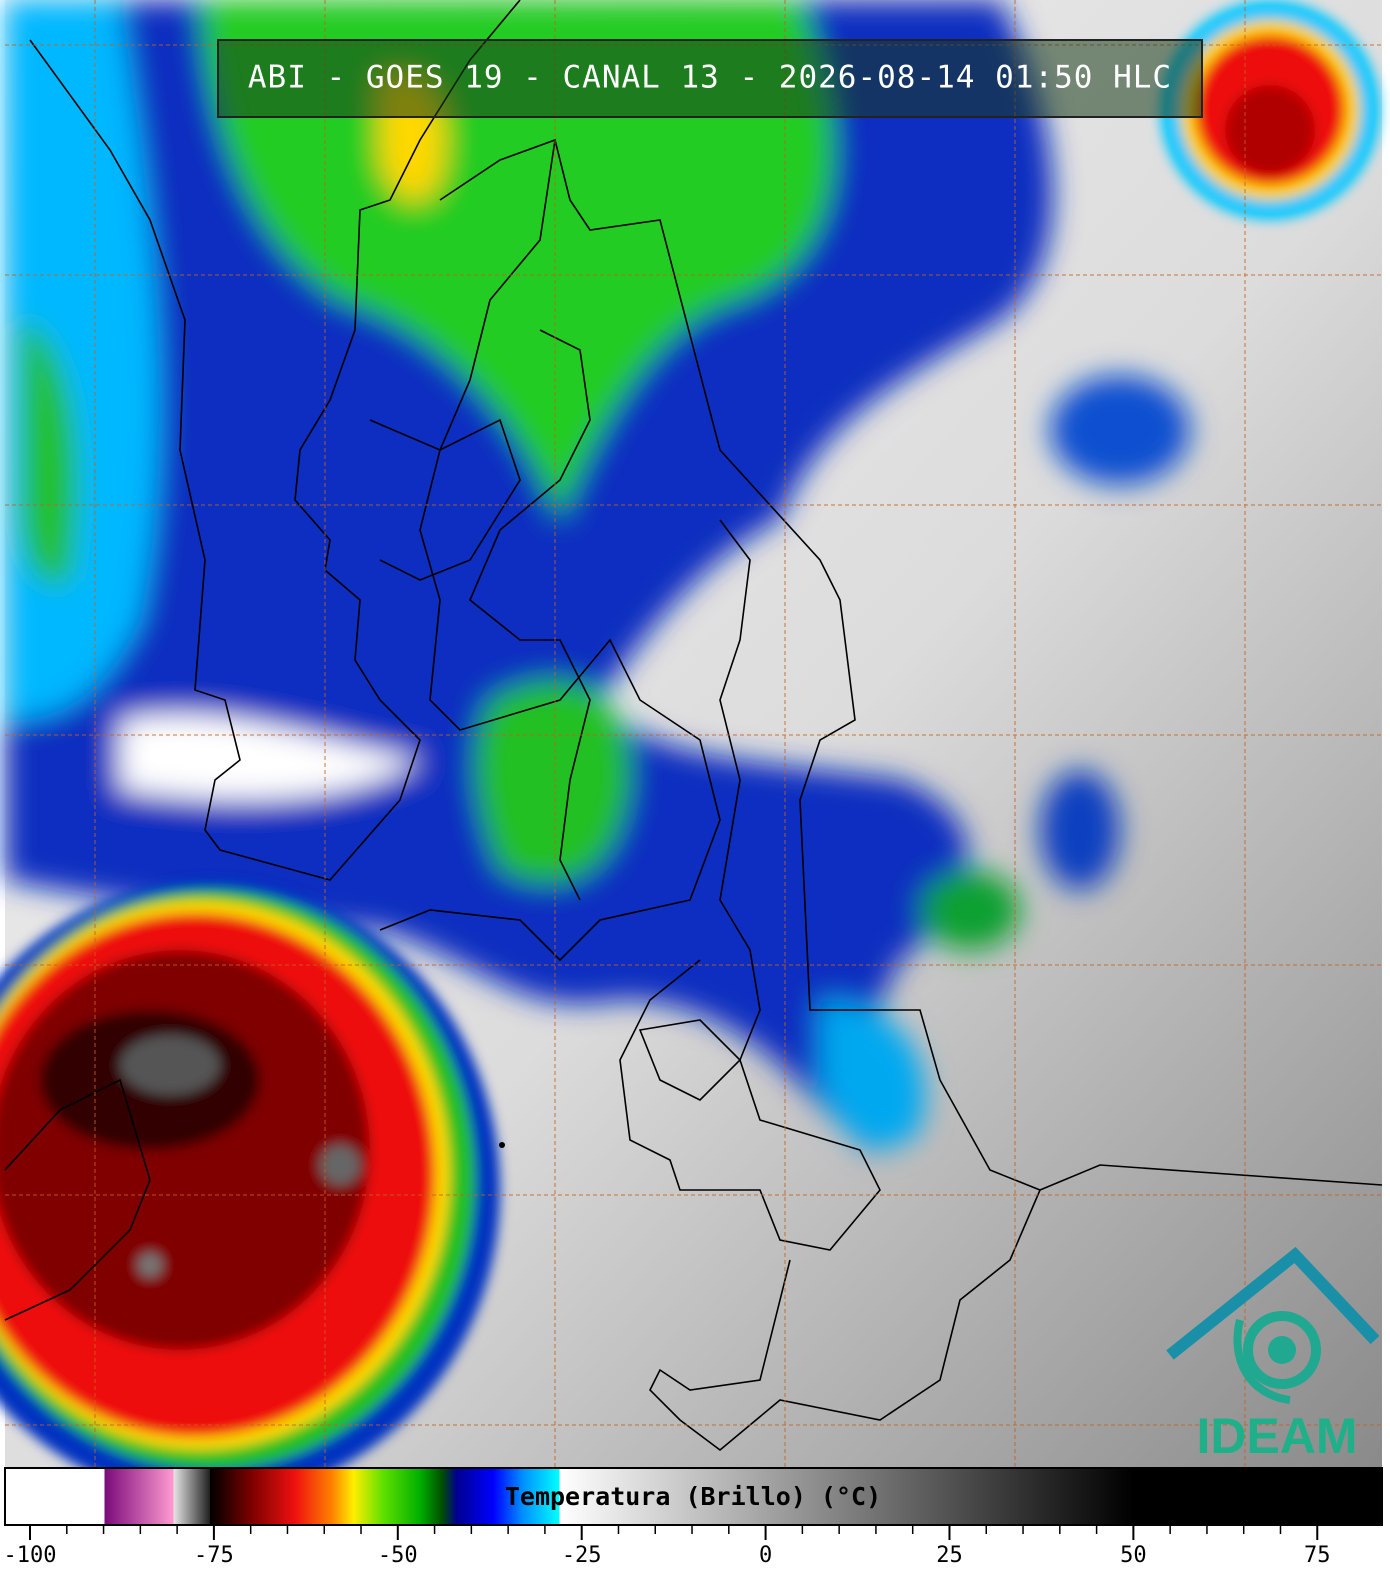 This screenshot has width=1390, height=1577. Describe the element at coordinates (1273, 1355) in the screenshot. I see `logo: IDEAM` at that location.